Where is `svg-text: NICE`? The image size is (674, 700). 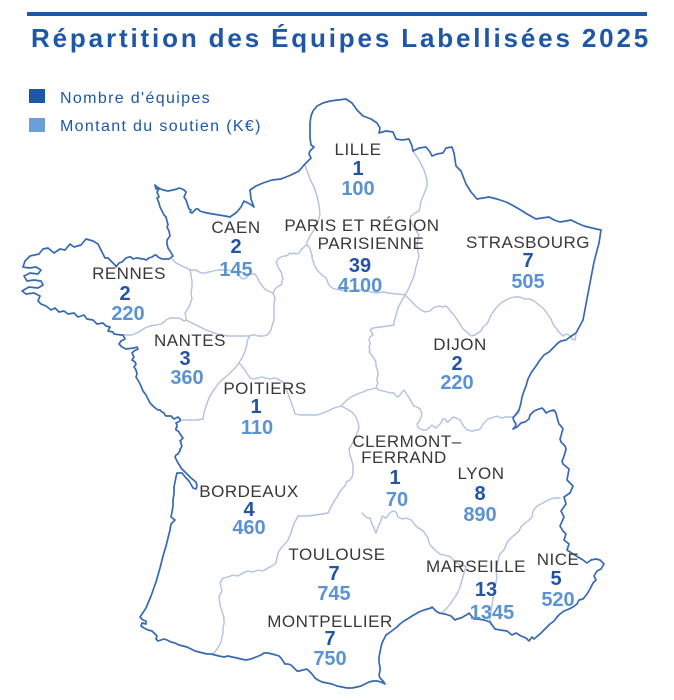
svg-text: NICE is located at coordinates (558, 559).